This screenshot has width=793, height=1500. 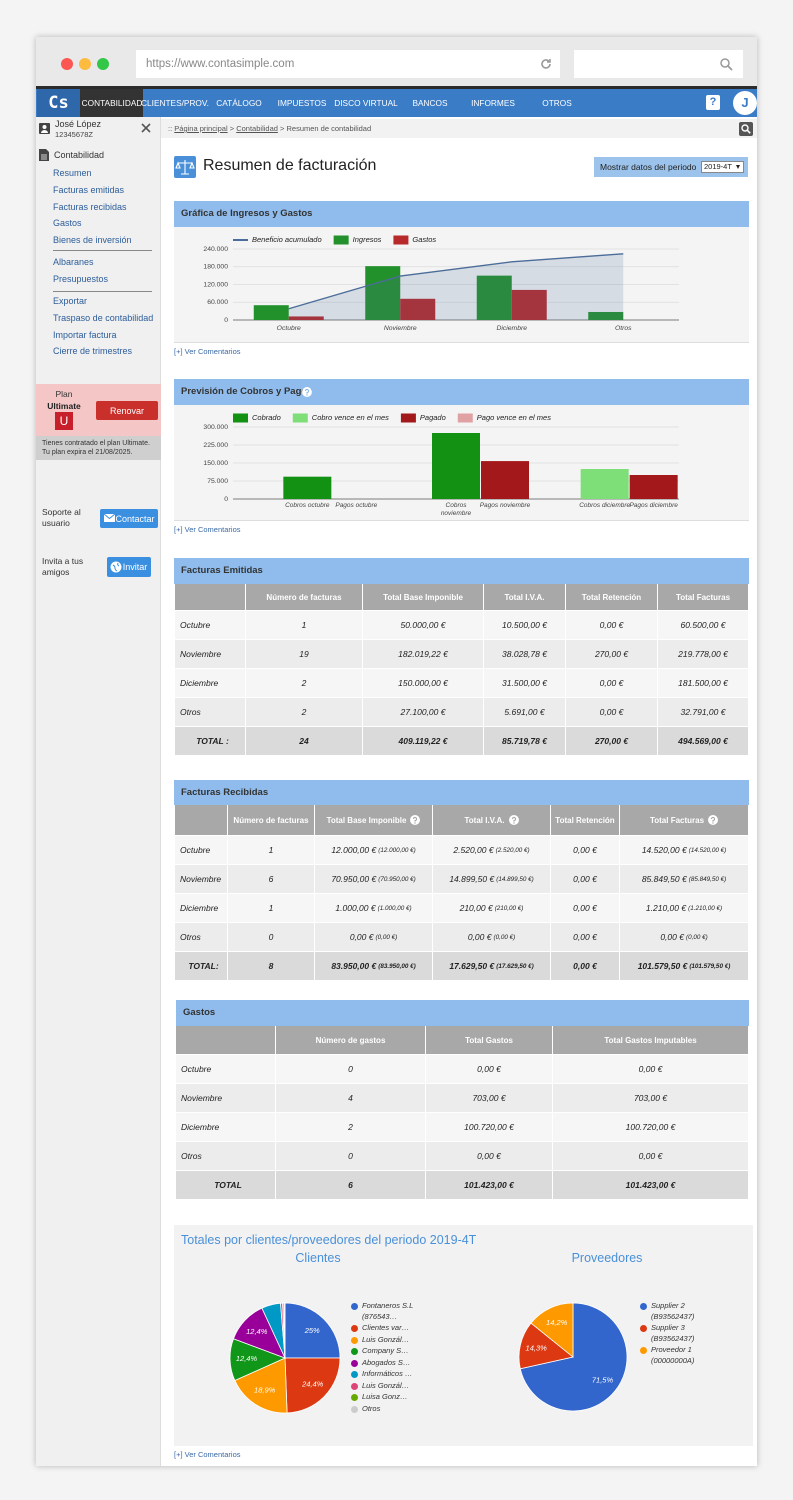 I want to click on table-cell: 12.000,00 € (12.000,00 €), so click(x=374, y=850).